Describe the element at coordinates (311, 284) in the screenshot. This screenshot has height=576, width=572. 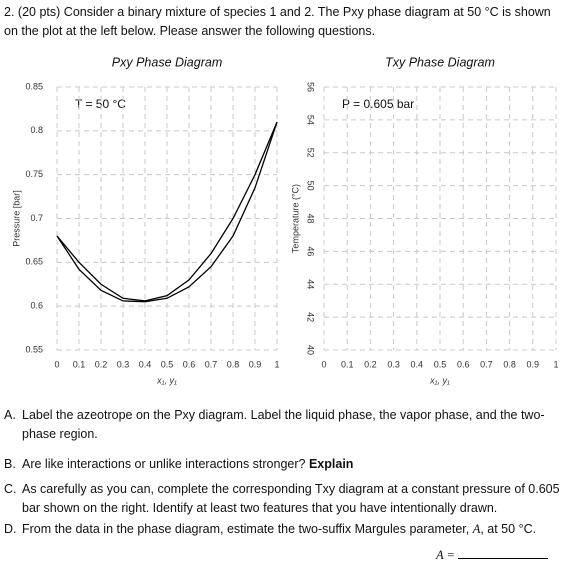
I see `y-tick-label: 44` at that location.